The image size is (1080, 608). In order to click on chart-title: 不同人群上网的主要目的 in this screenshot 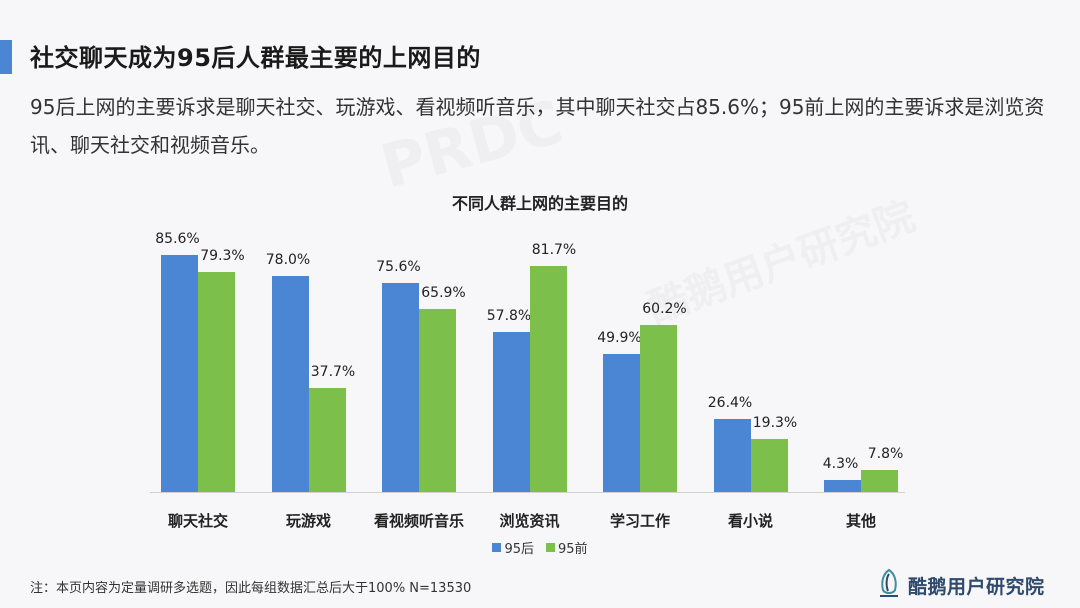, I will do `click(539, 203)`.